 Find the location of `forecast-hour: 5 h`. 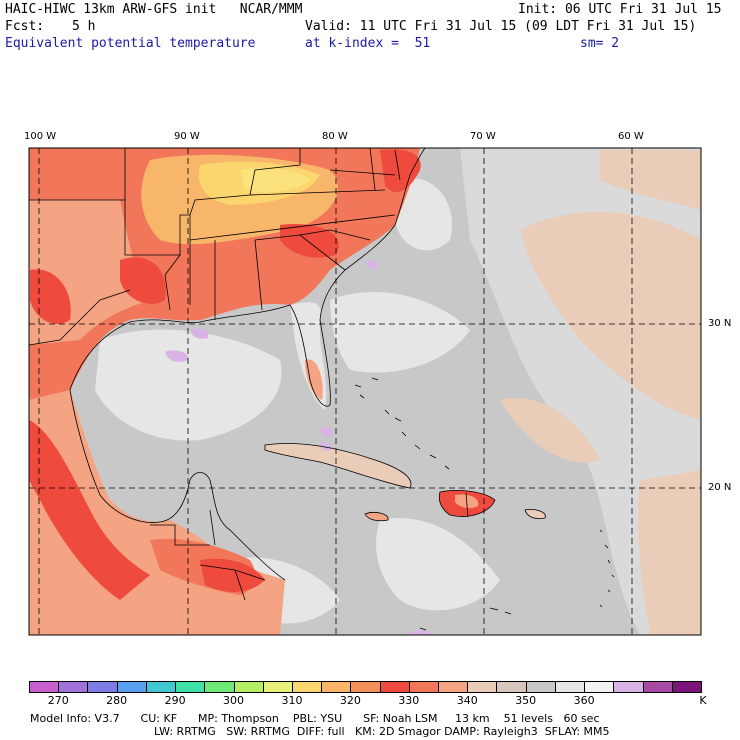

forecast-hour: 5 h is located at coordinates (84, 26).